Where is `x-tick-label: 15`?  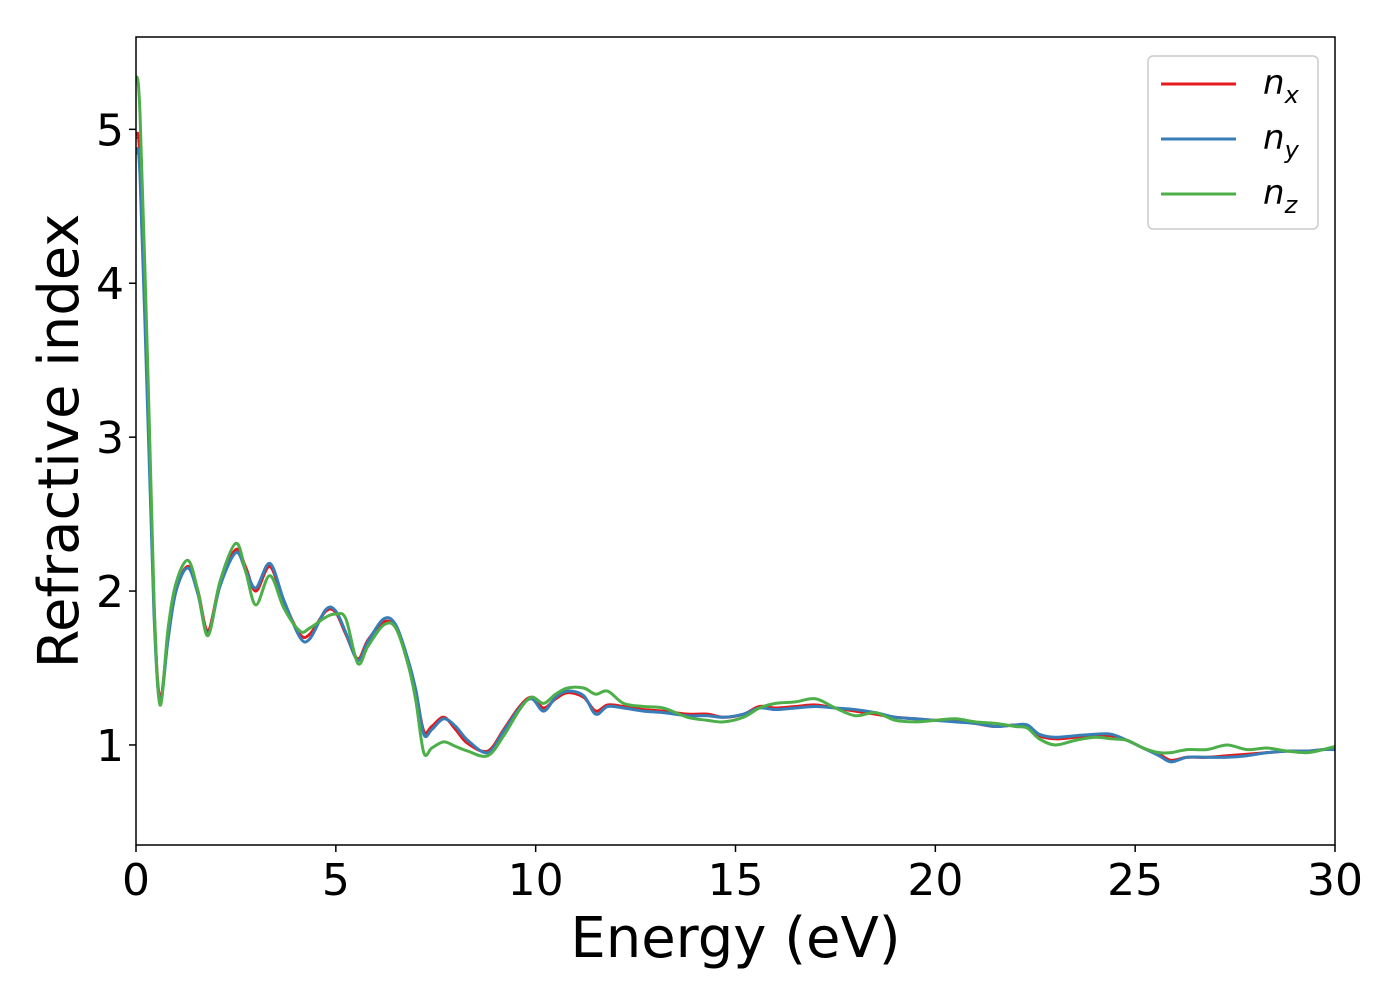
x-tick-label: 15 is located at coordinates (736, 880).